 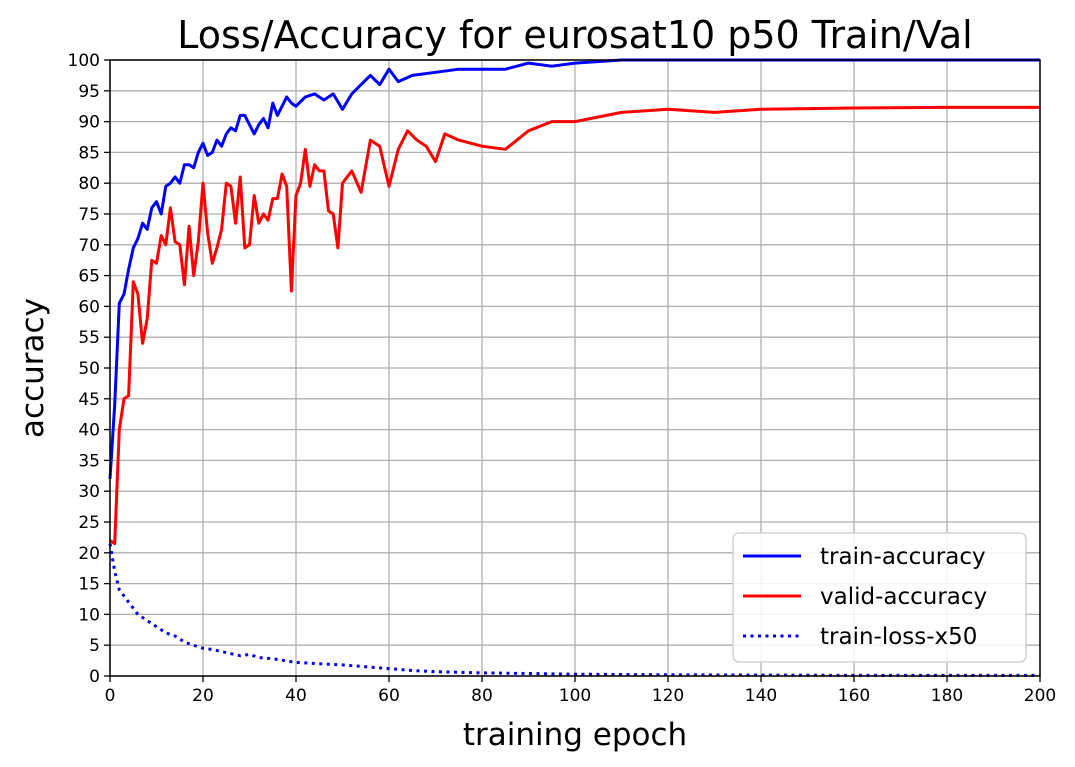 What do you see at coordinates (947, 696) in the screenshot?
I see `x-tick-label: 180` at bounding box center [947, 696].